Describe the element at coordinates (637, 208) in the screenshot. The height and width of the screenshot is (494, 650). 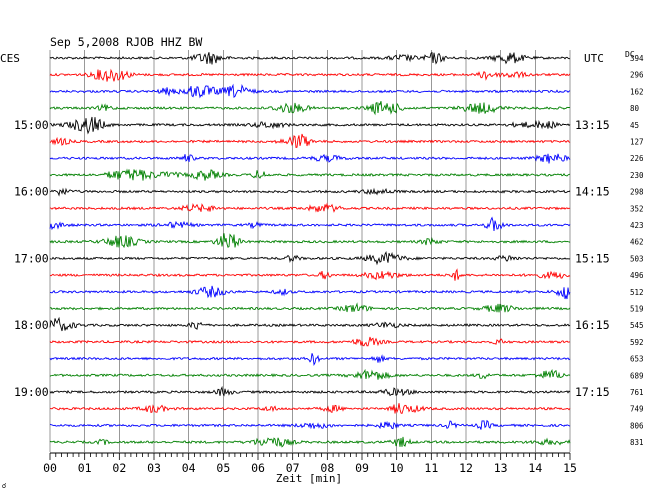
I see `dc-offset-label: 352` at that location.